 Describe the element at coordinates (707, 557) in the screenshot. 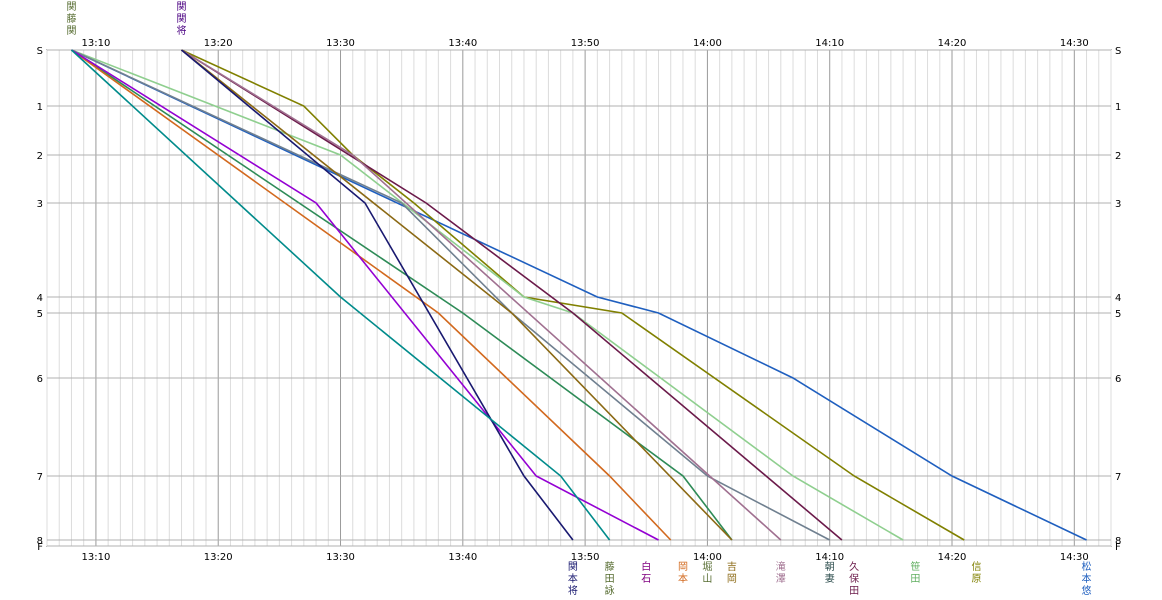

I see `x-tick-label-bottom: 14:00` at that location.